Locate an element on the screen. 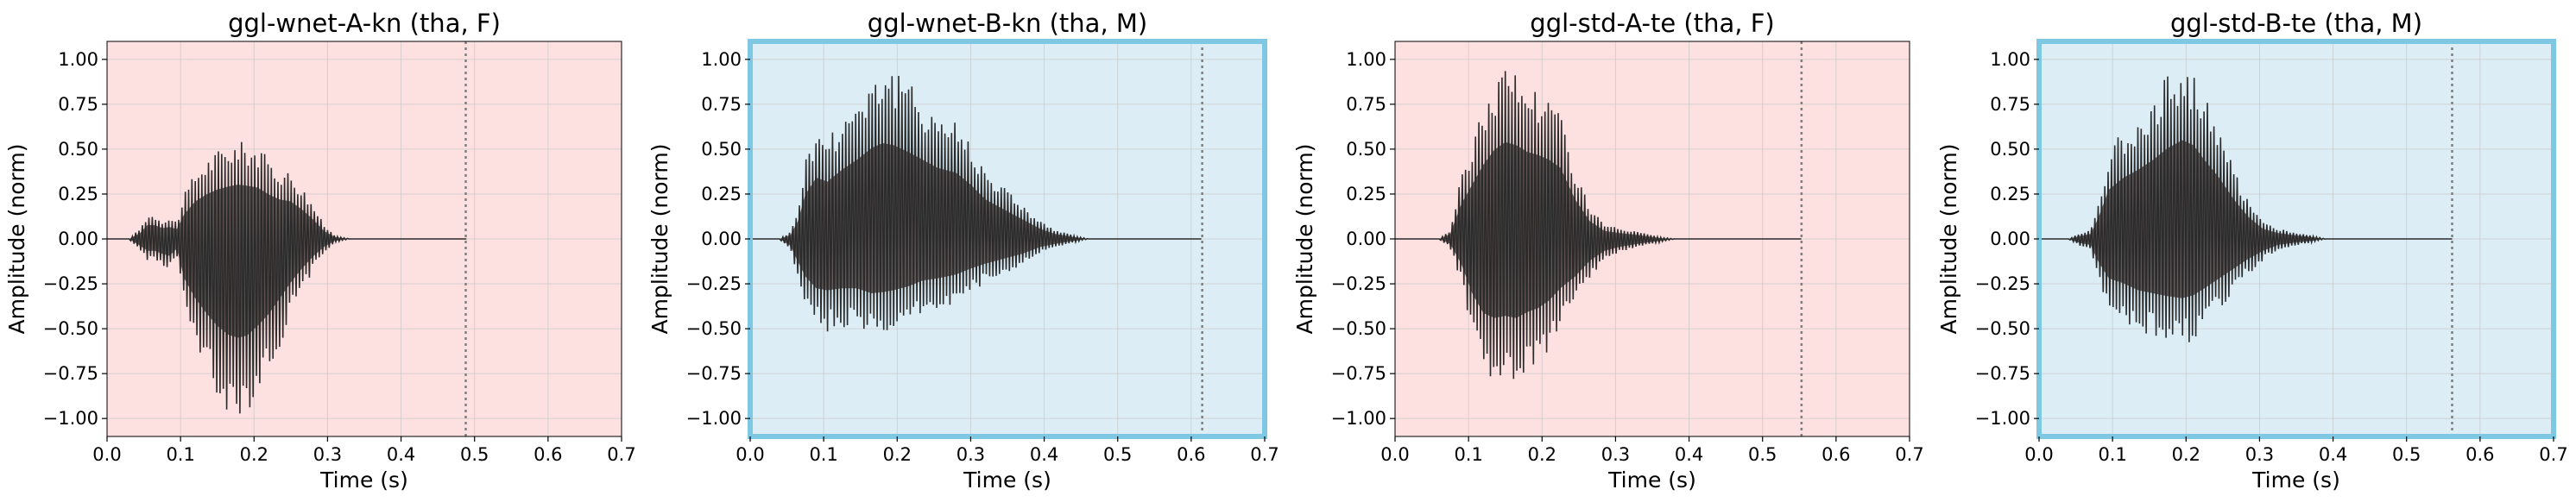 Image resolution: width=2576 pixels, height=502 pixels. subplot-title: ggl-wnet-A-kn (tha, F) is located at coordinates (364, 23).